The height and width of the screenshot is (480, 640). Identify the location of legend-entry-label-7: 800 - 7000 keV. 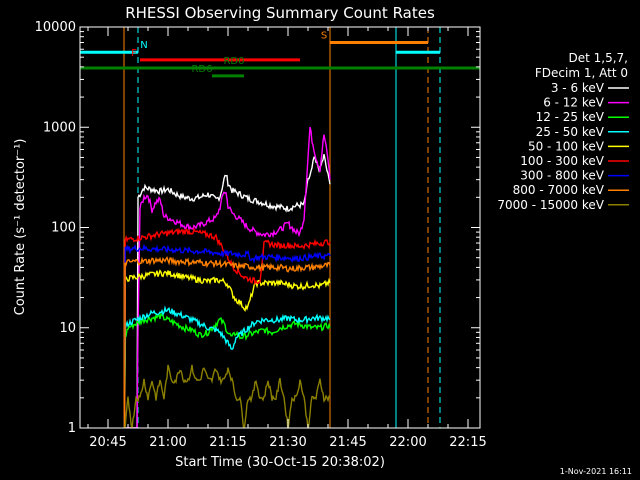
(559, 190).